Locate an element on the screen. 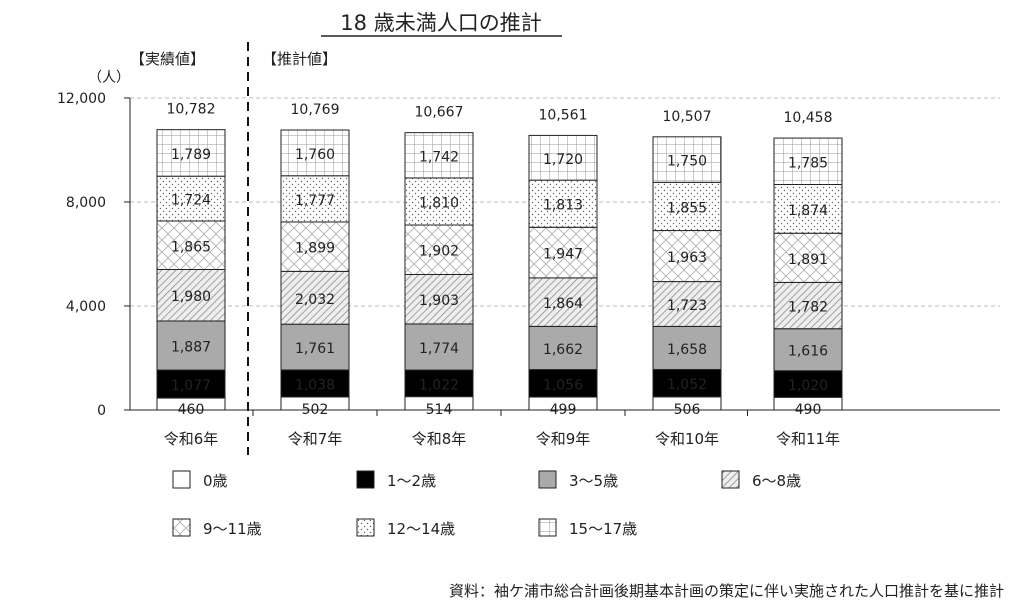 The image size is (1024, 606). data-label: 506 is located at coordinates (687, 410).